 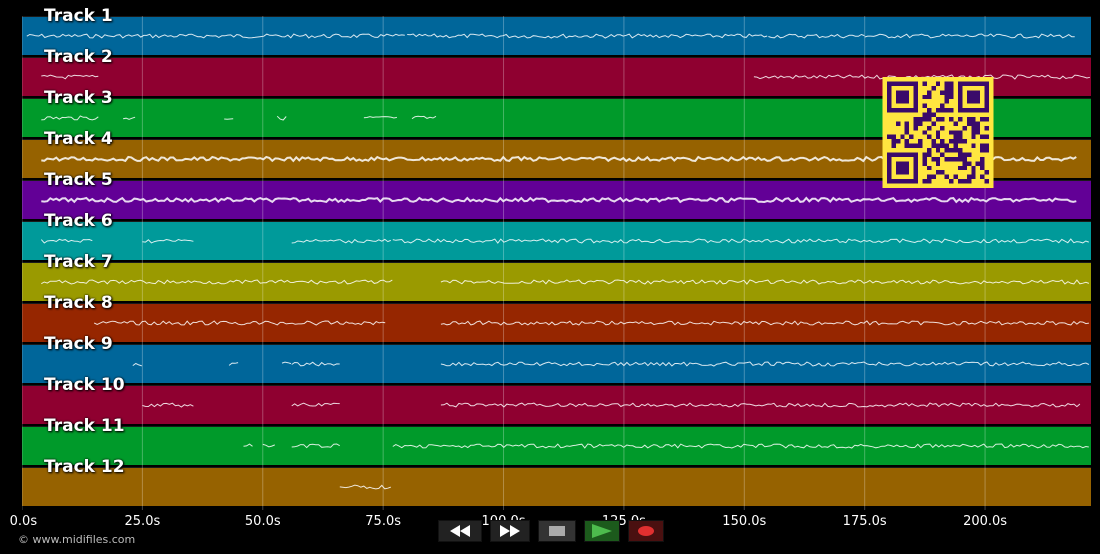 I want to click on time-tick-label: 200.0s, so click(x=985, y=521).